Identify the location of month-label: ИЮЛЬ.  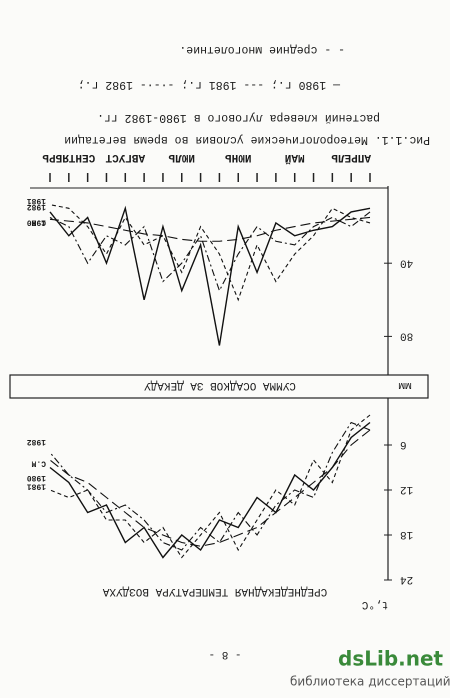
(181, 157).